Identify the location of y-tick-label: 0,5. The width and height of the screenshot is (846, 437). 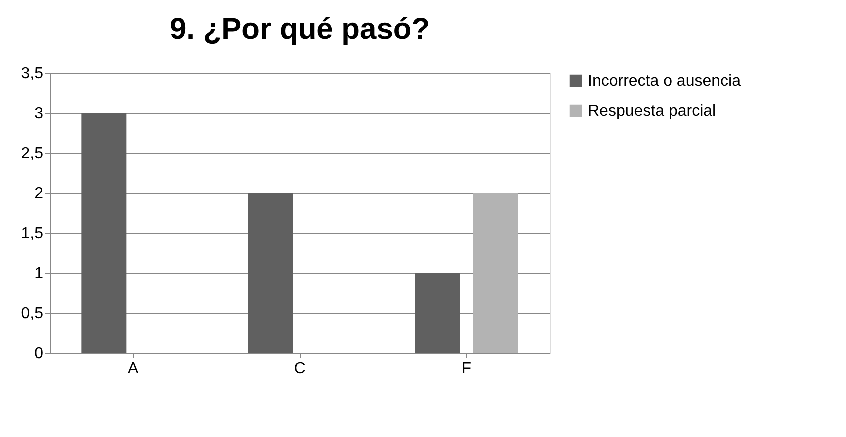
(32, 314).